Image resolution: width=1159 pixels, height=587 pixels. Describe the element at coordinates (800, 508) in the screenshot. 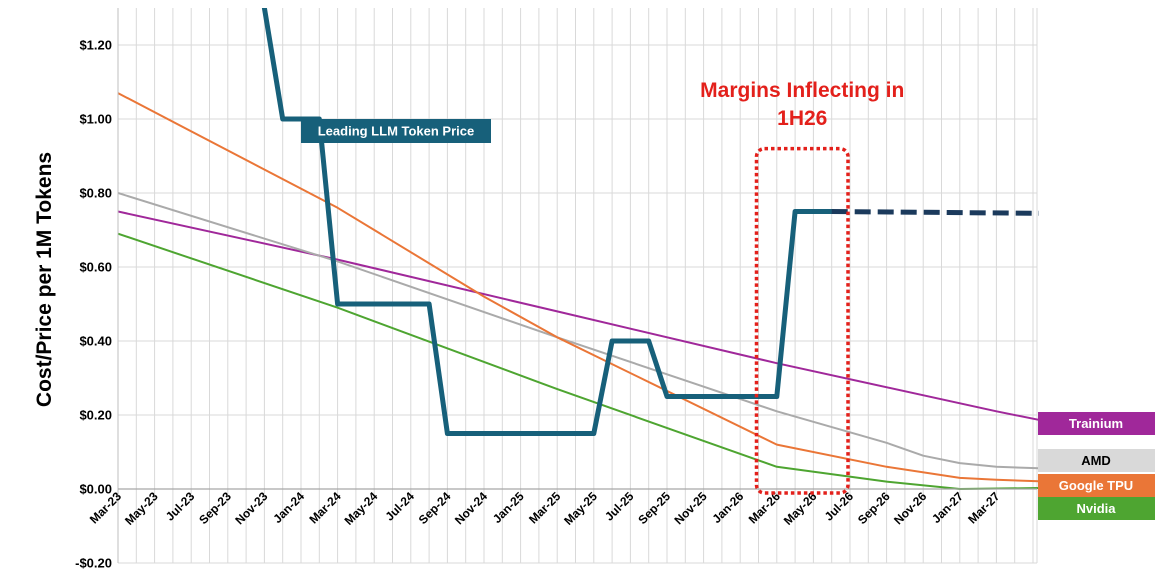

I see `x-tick-label: May-26` at that location.